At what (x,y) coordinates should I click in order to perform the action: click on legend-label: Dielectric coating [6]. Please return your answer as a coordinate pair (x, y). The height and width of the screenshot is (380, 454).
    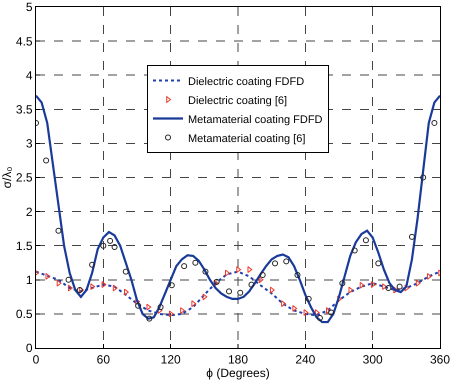
    Looking at the image, I should click on (238, 100).